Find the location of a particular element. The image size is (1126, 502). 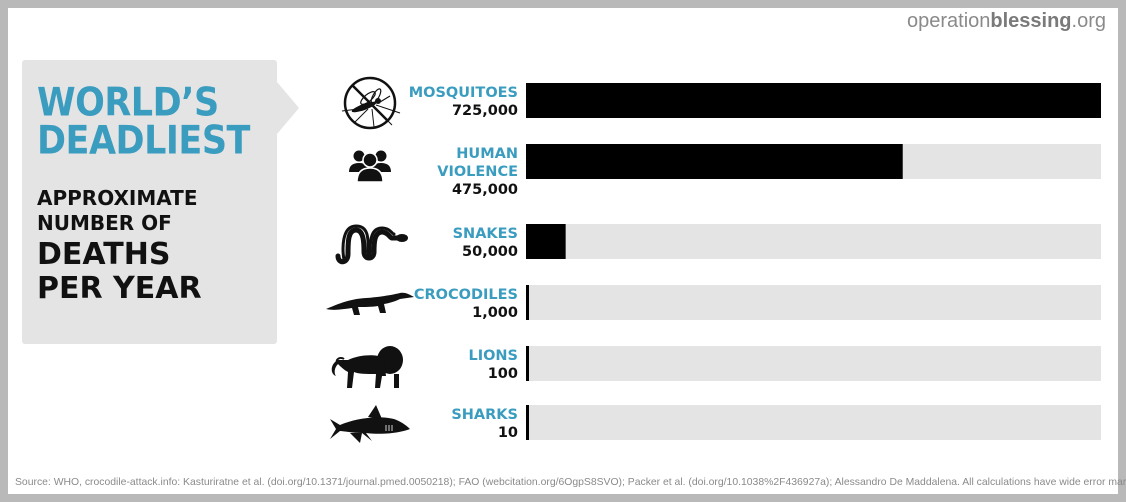

bar-track-sharks is located at coordinates (813, 422).